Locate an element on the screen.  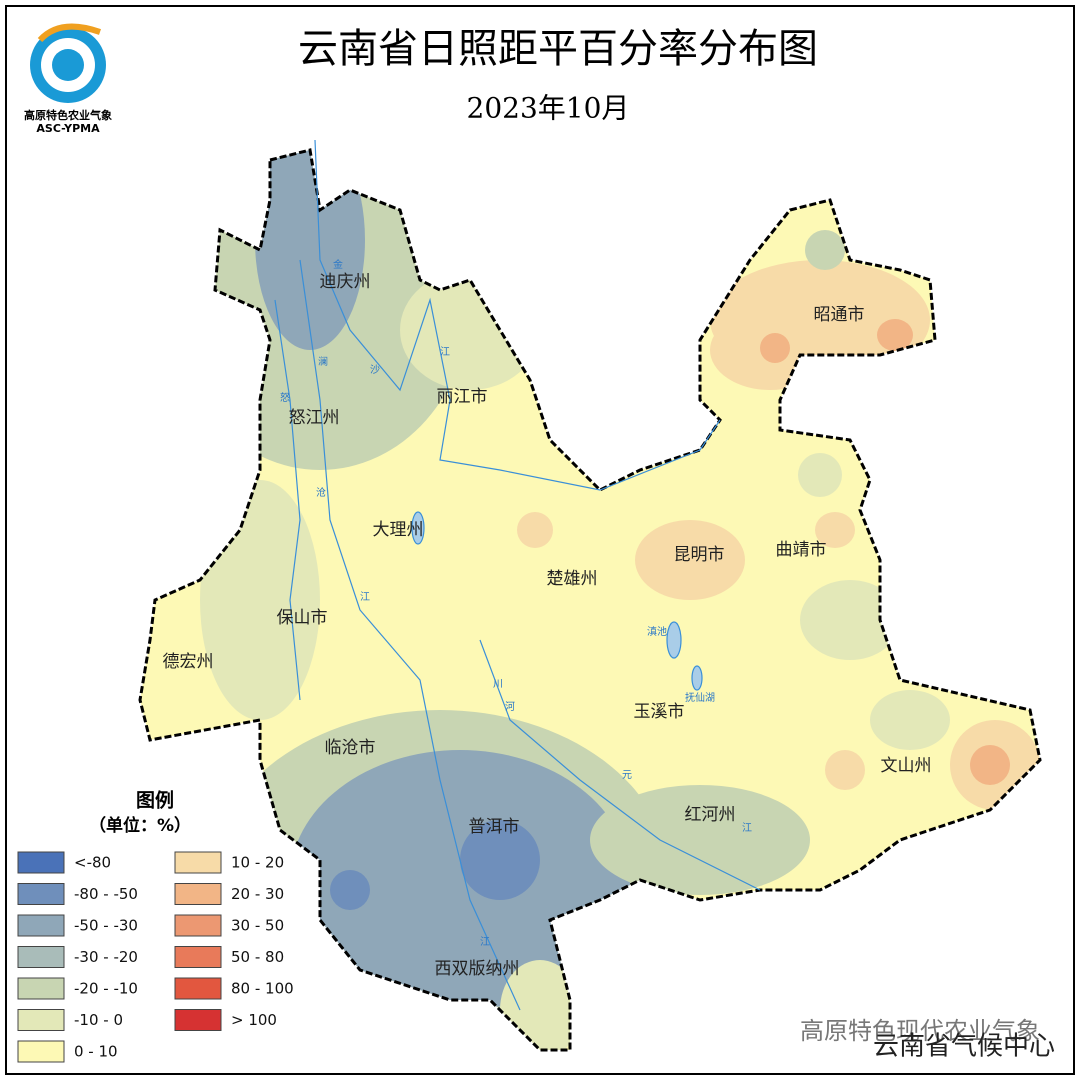
place-label: 玉溪市 is located at coordinates (659, 712).